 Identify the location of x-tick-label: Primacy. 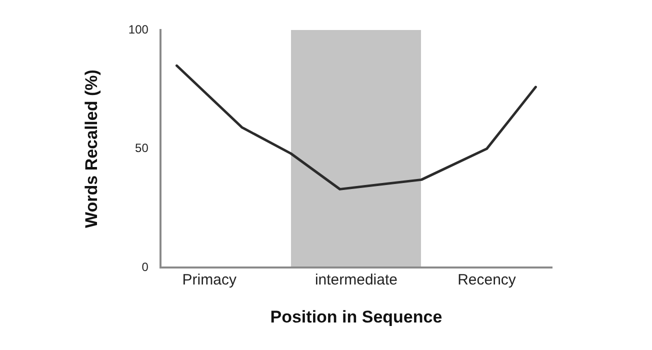
(209, 280).